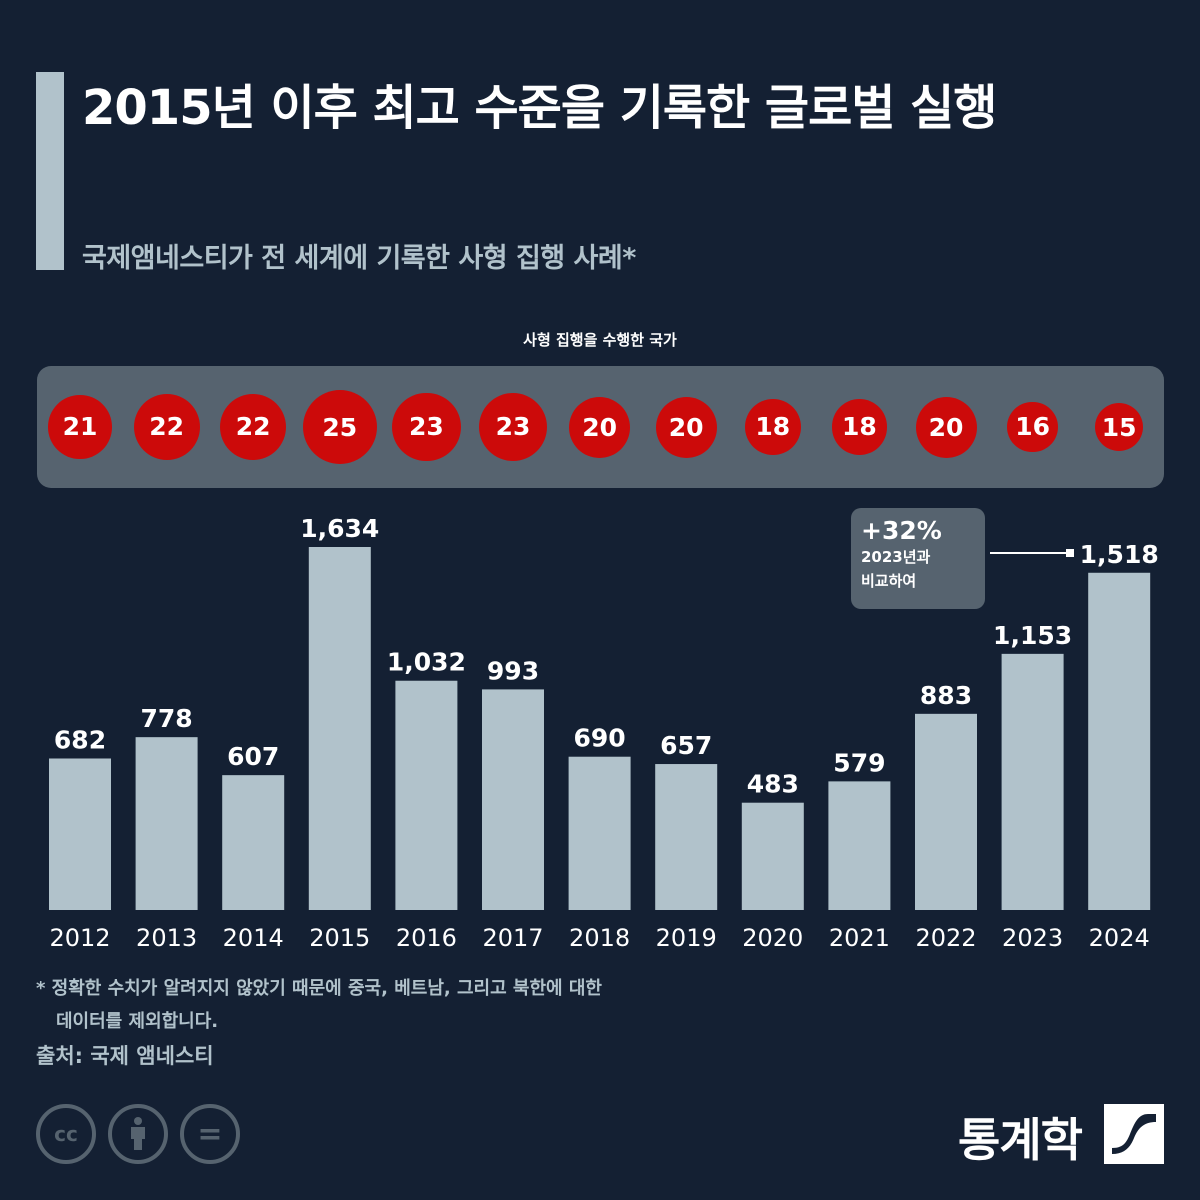  I want to click on annotation-marker, so click(1070, 553).